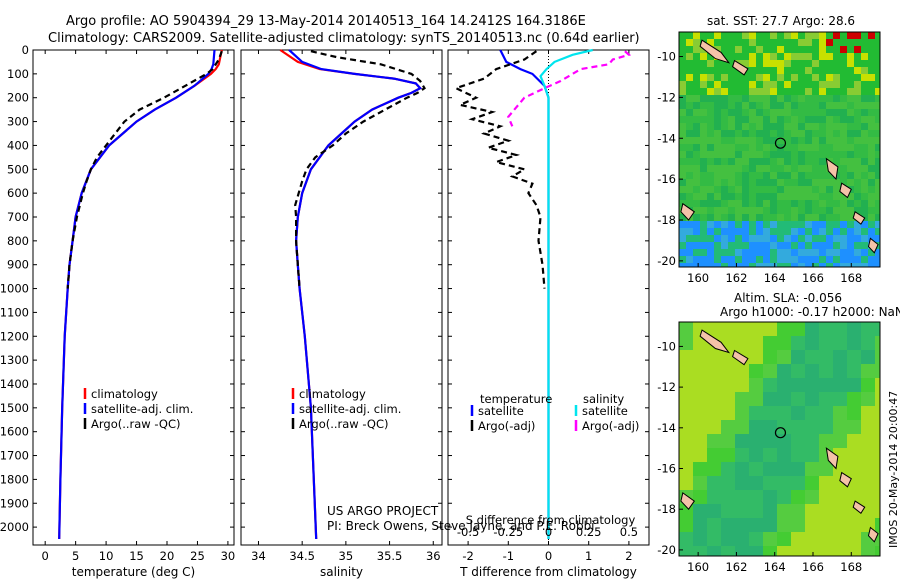  I want to click on x-tick-label: 0, so click(548, 556).